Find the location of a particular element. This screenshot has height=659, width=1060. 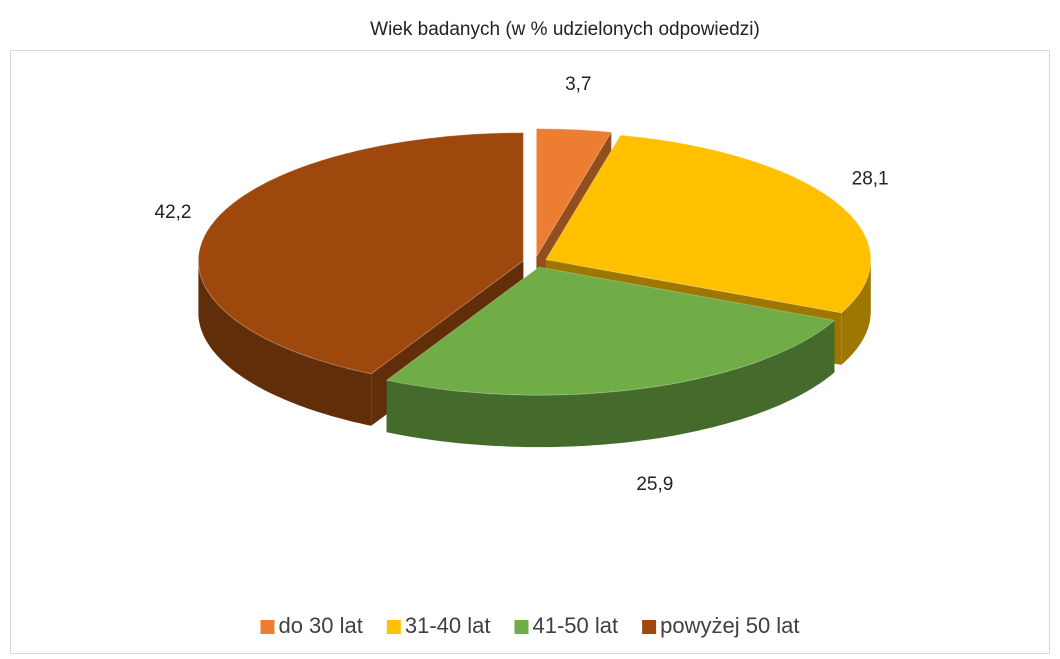

legend-label: do 30 lat is located at coordinates (320, 625).